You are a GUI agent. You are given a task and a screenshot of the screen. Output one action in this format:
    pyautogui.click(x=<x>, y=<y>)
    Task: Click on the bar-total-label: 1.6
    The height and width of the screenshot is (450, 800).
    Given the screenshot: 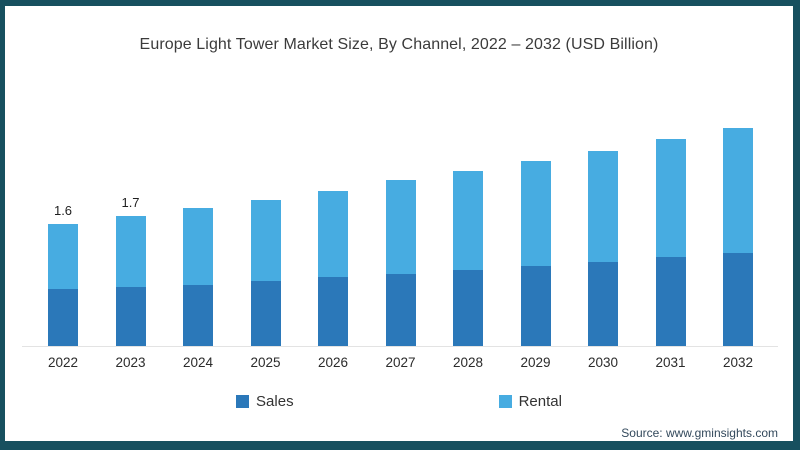 What is the action you would take?
    pyautogui.click(x=63, y=210)
    